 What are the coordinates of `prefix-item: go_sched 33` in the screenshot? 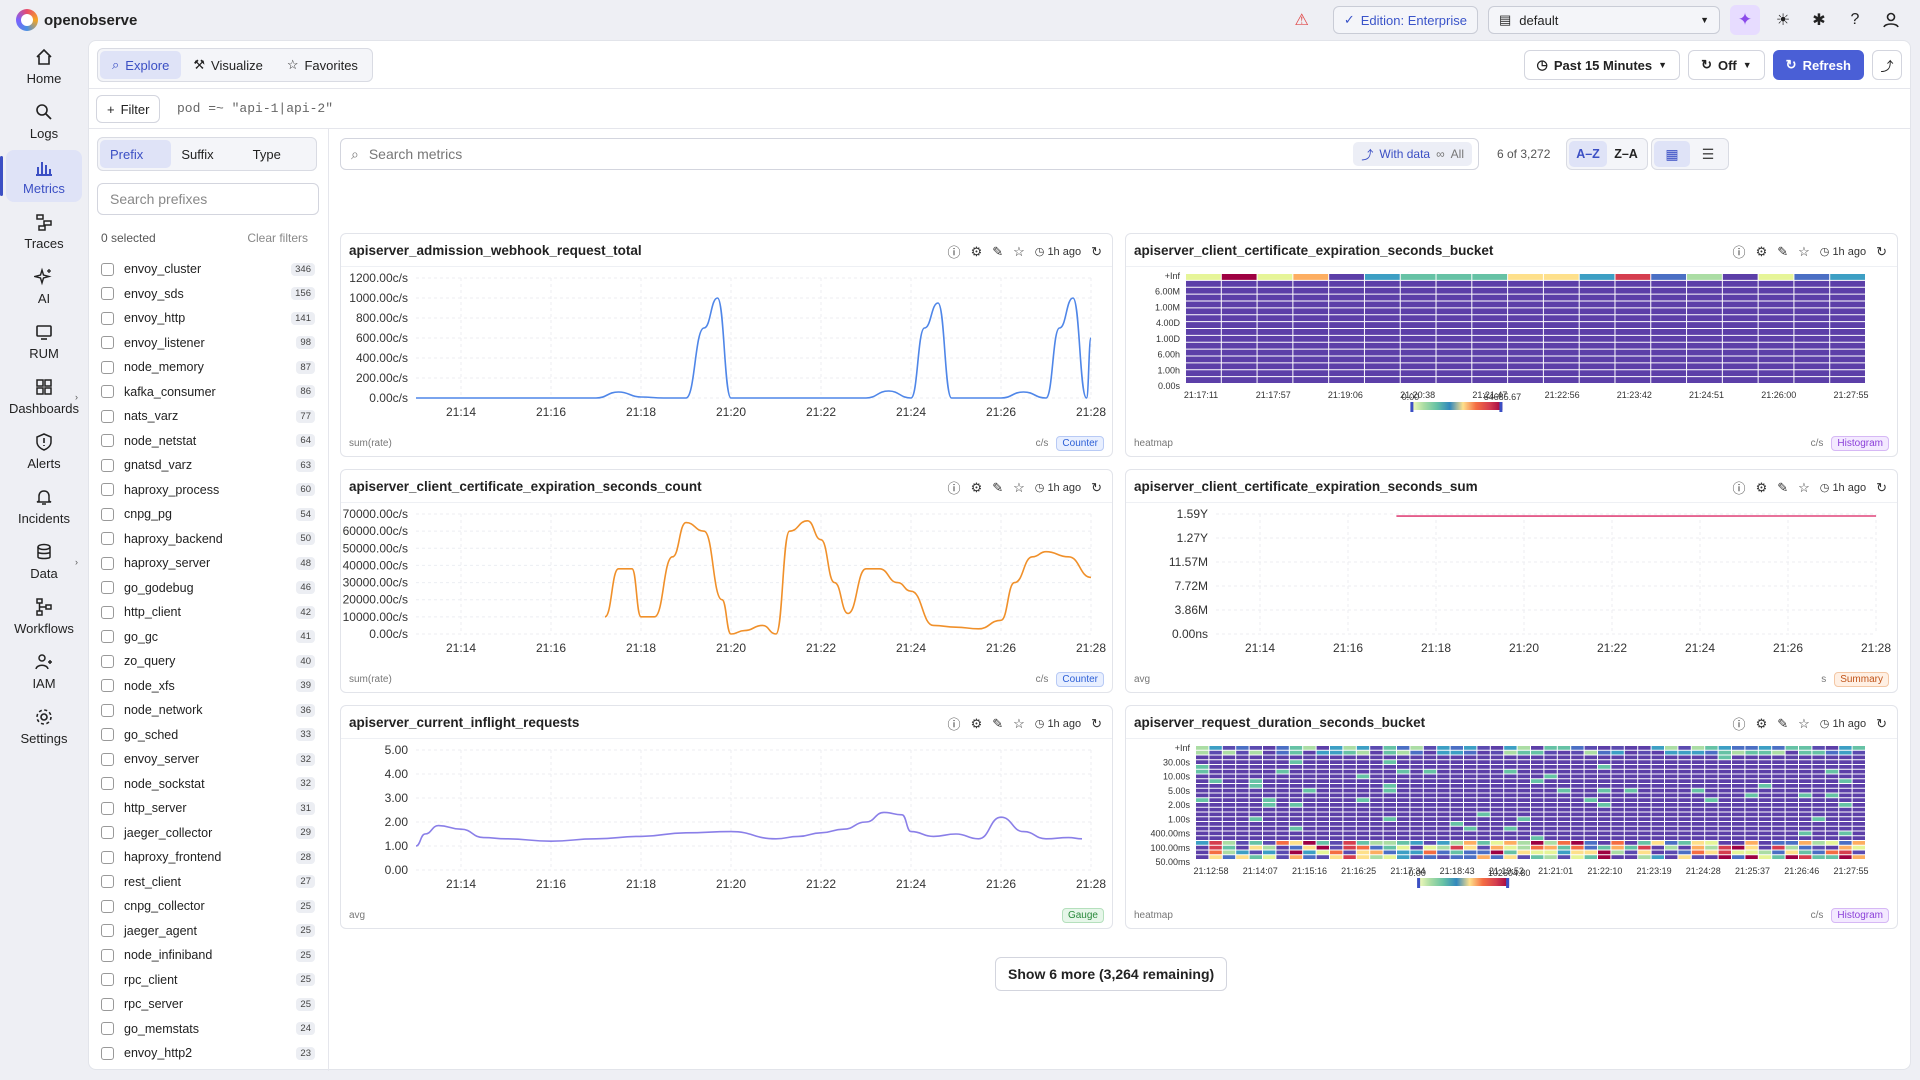 It's located at (210, 735).